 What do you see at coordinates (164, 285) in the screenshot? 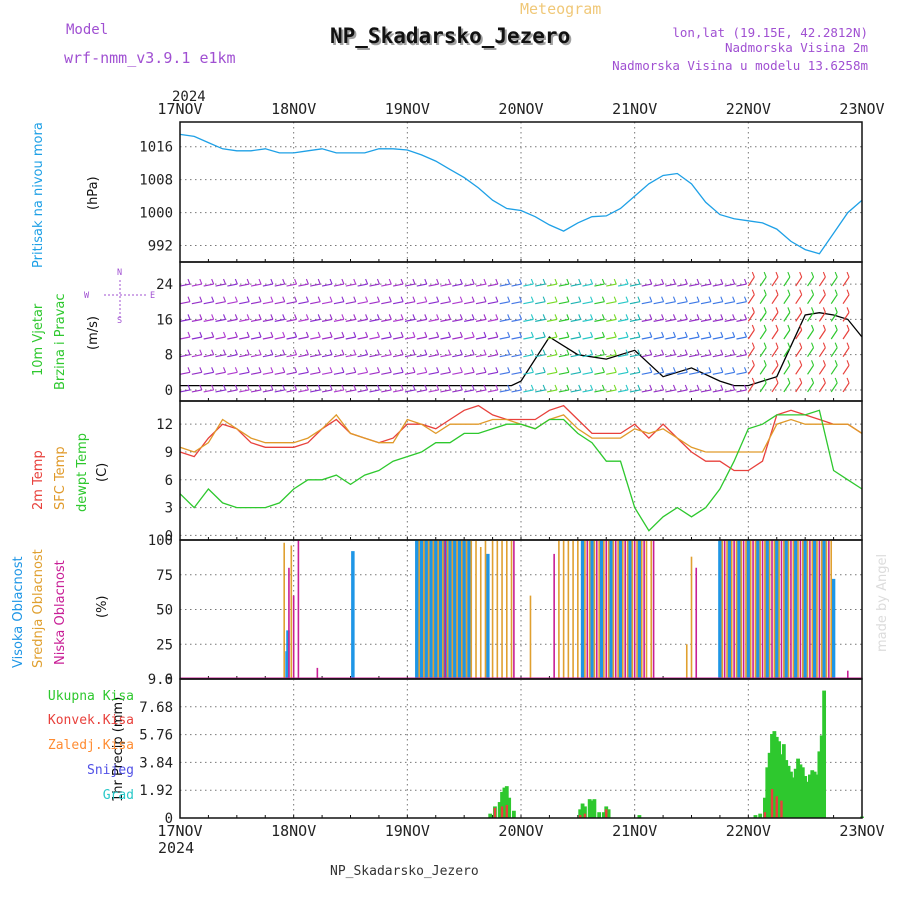
I see `y-tick-label: 24` at bounding box center [164, 285].